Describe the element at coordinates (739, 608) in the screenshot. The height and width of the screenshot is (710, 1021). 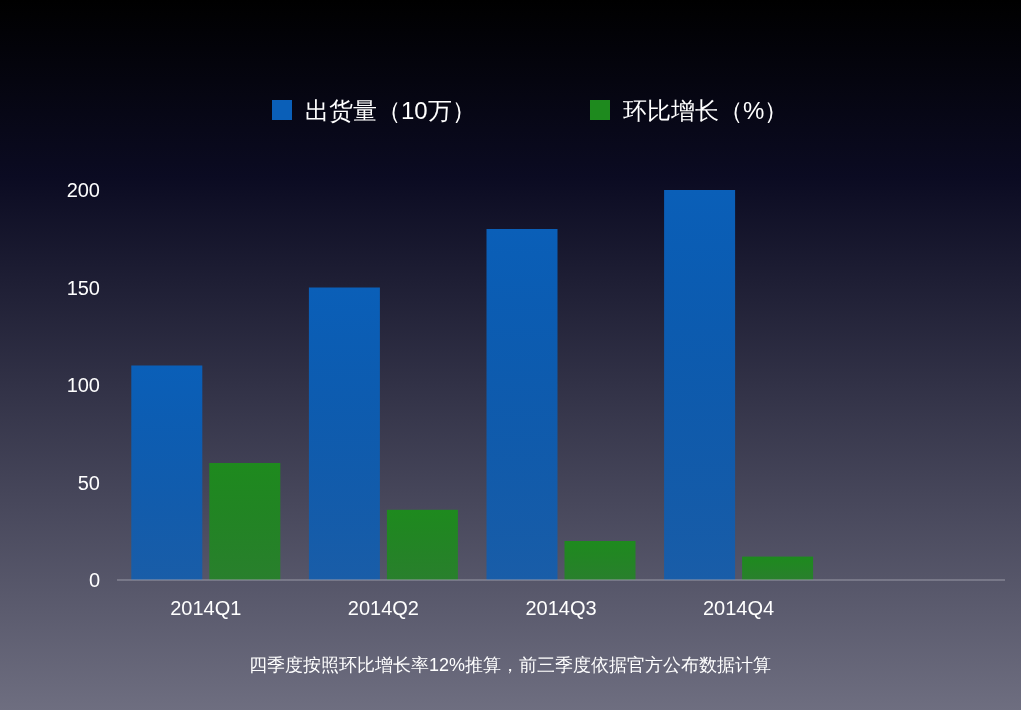
I see `x-tick-label: 2014Q4` at that location.